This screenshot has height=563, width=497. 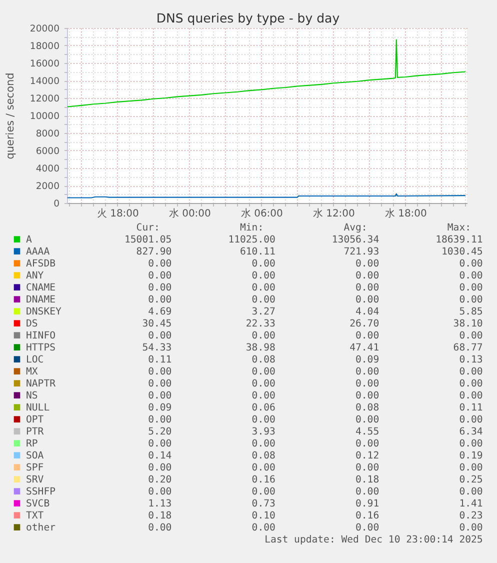 What do you see at coordinates (157, 348) in the screenshot?
I see `text: 54.33` at bounding box center [157, 348].